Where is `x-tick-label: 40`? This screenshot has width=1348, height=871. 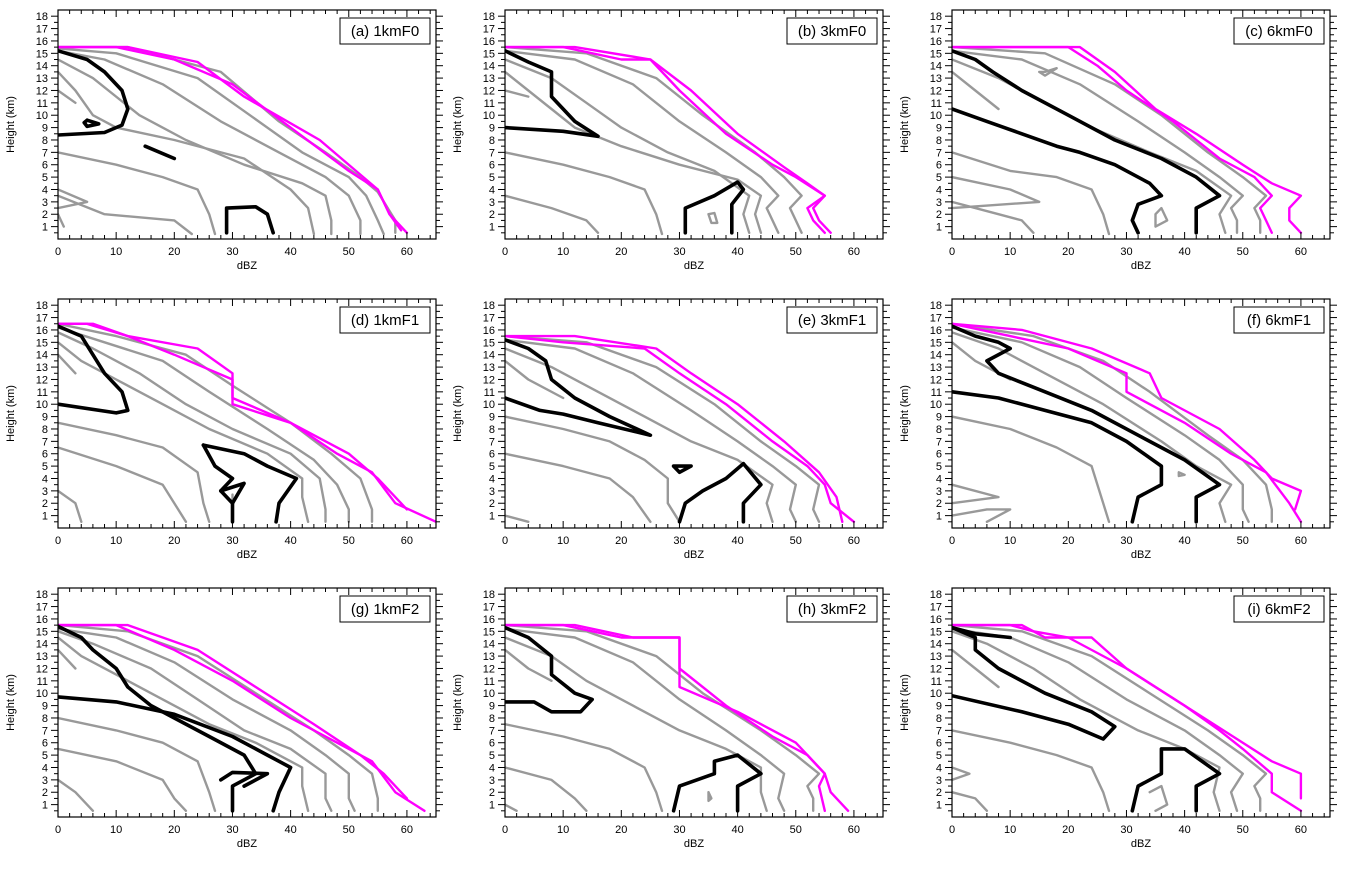 x-tick-label: 40 is located at coordinates (1184, 252).